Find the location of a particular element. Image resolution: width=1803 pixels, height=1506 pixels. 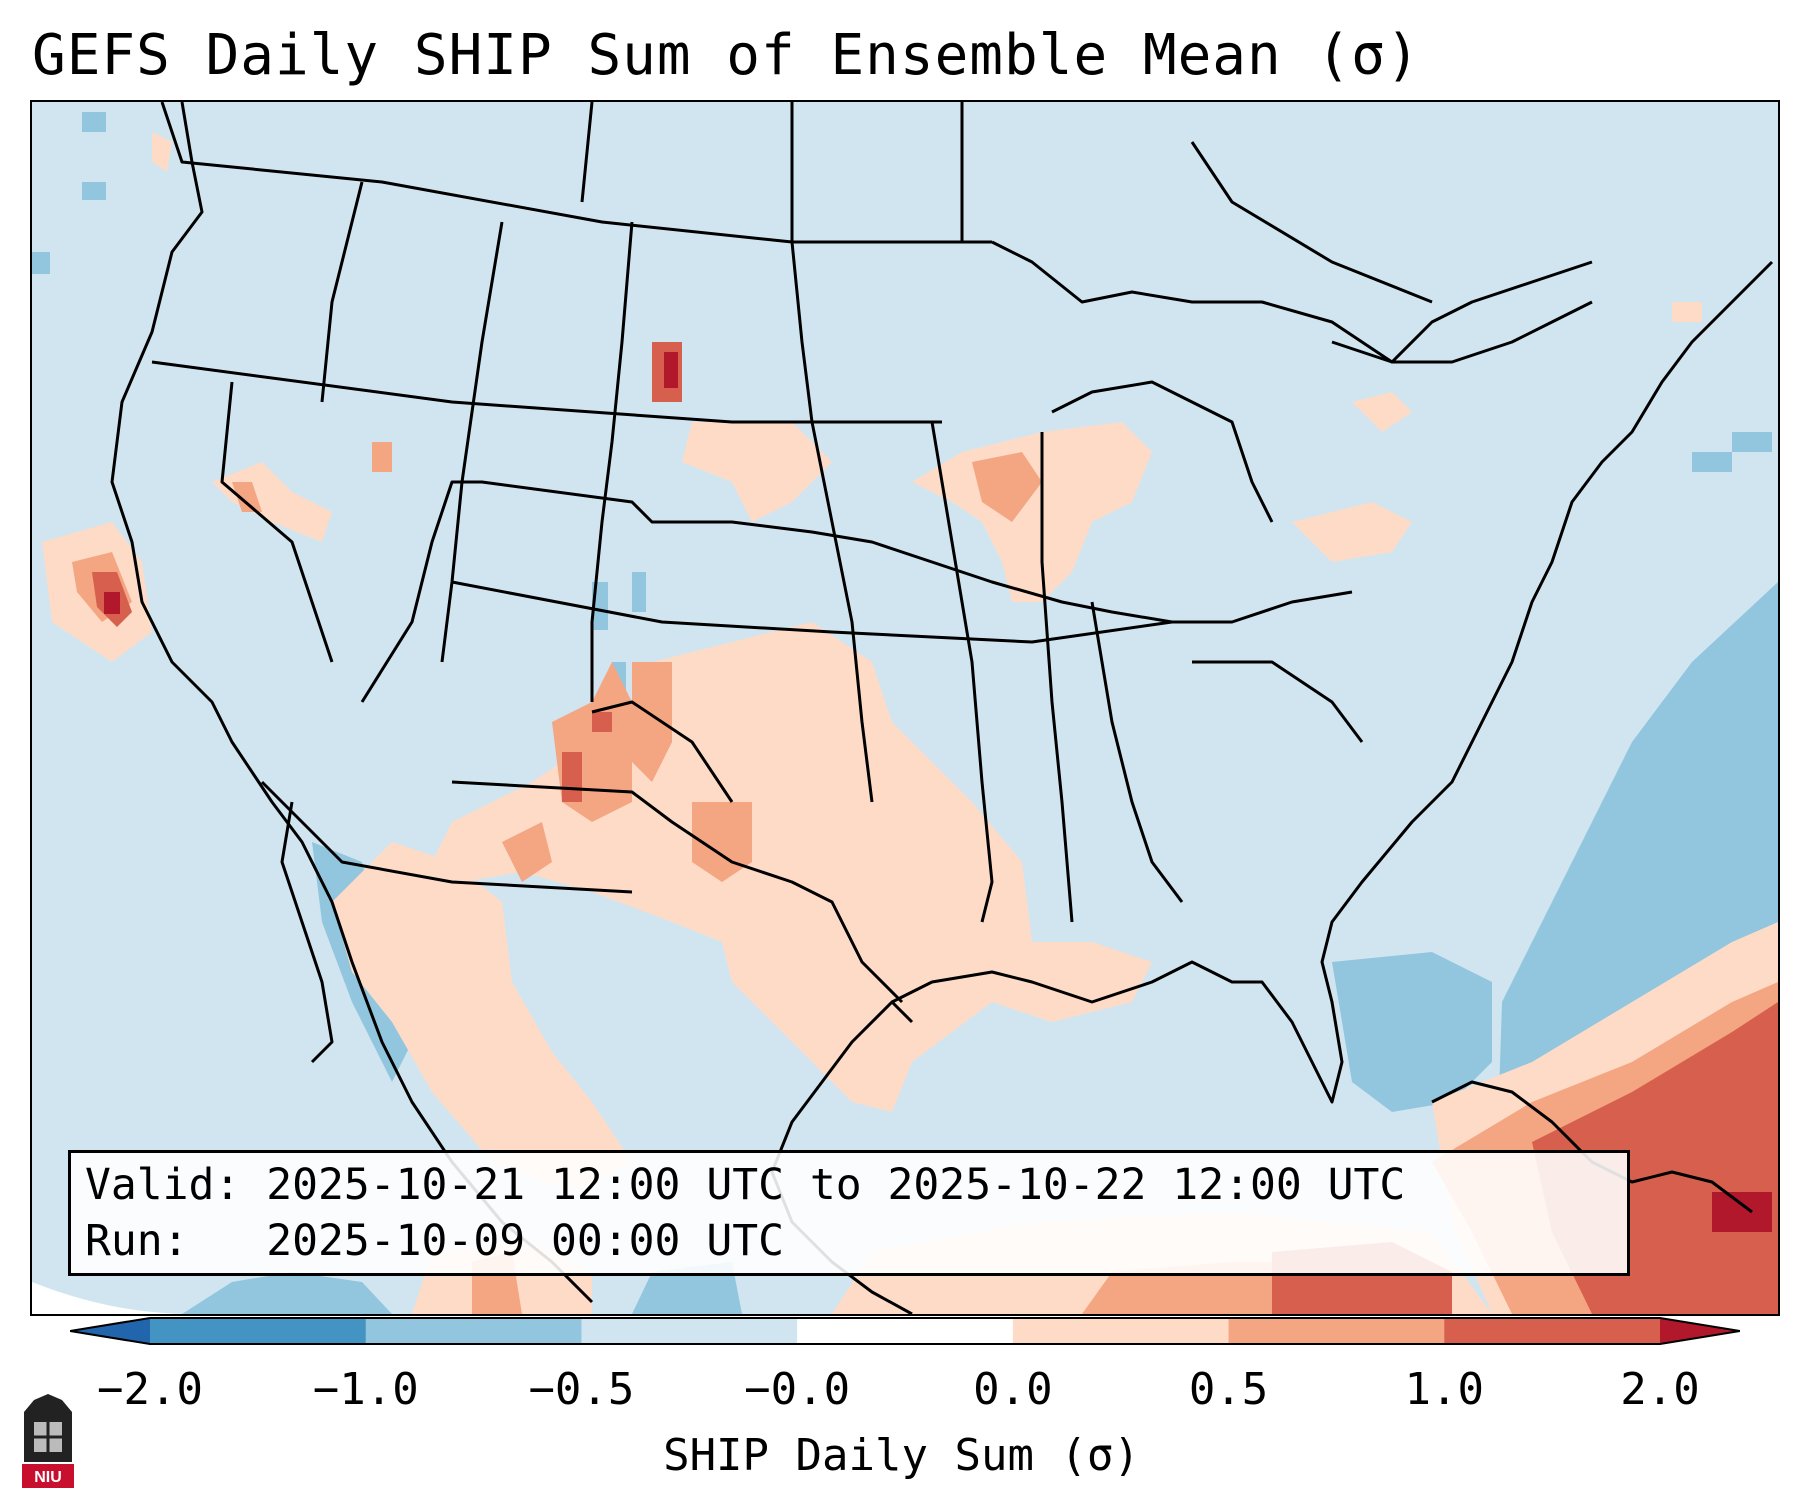

central-border is located at coordinates (856, 591).